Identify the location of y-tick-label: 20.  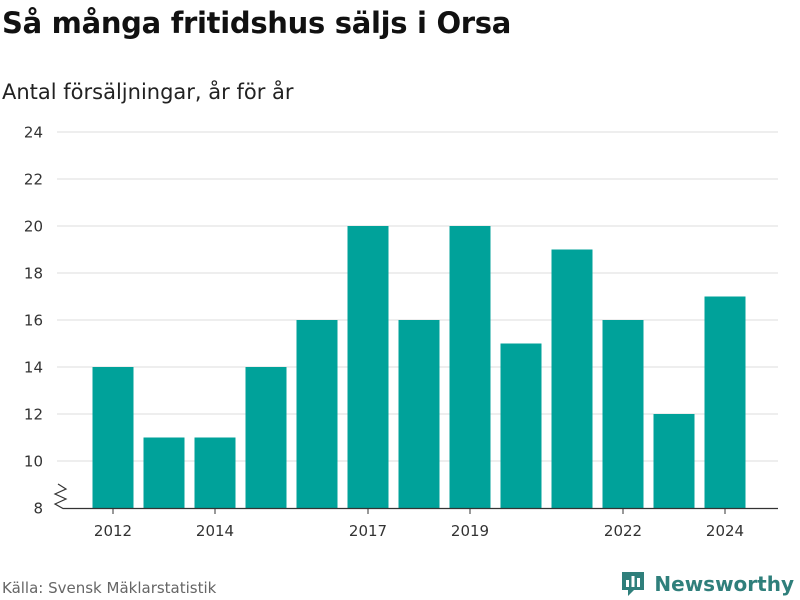
(33, 227).